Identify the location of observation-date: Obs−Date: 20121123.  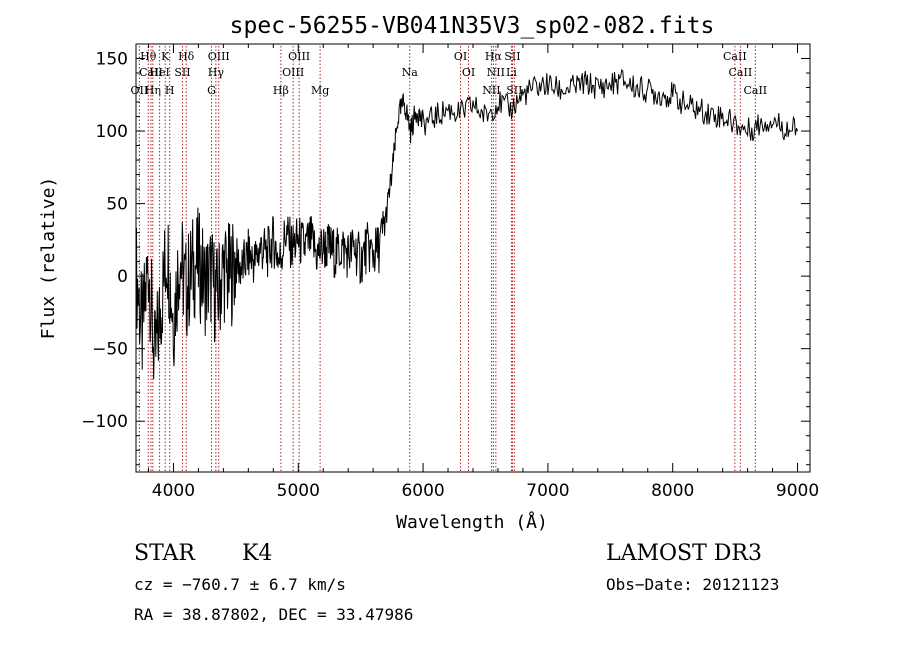
(692, 584).